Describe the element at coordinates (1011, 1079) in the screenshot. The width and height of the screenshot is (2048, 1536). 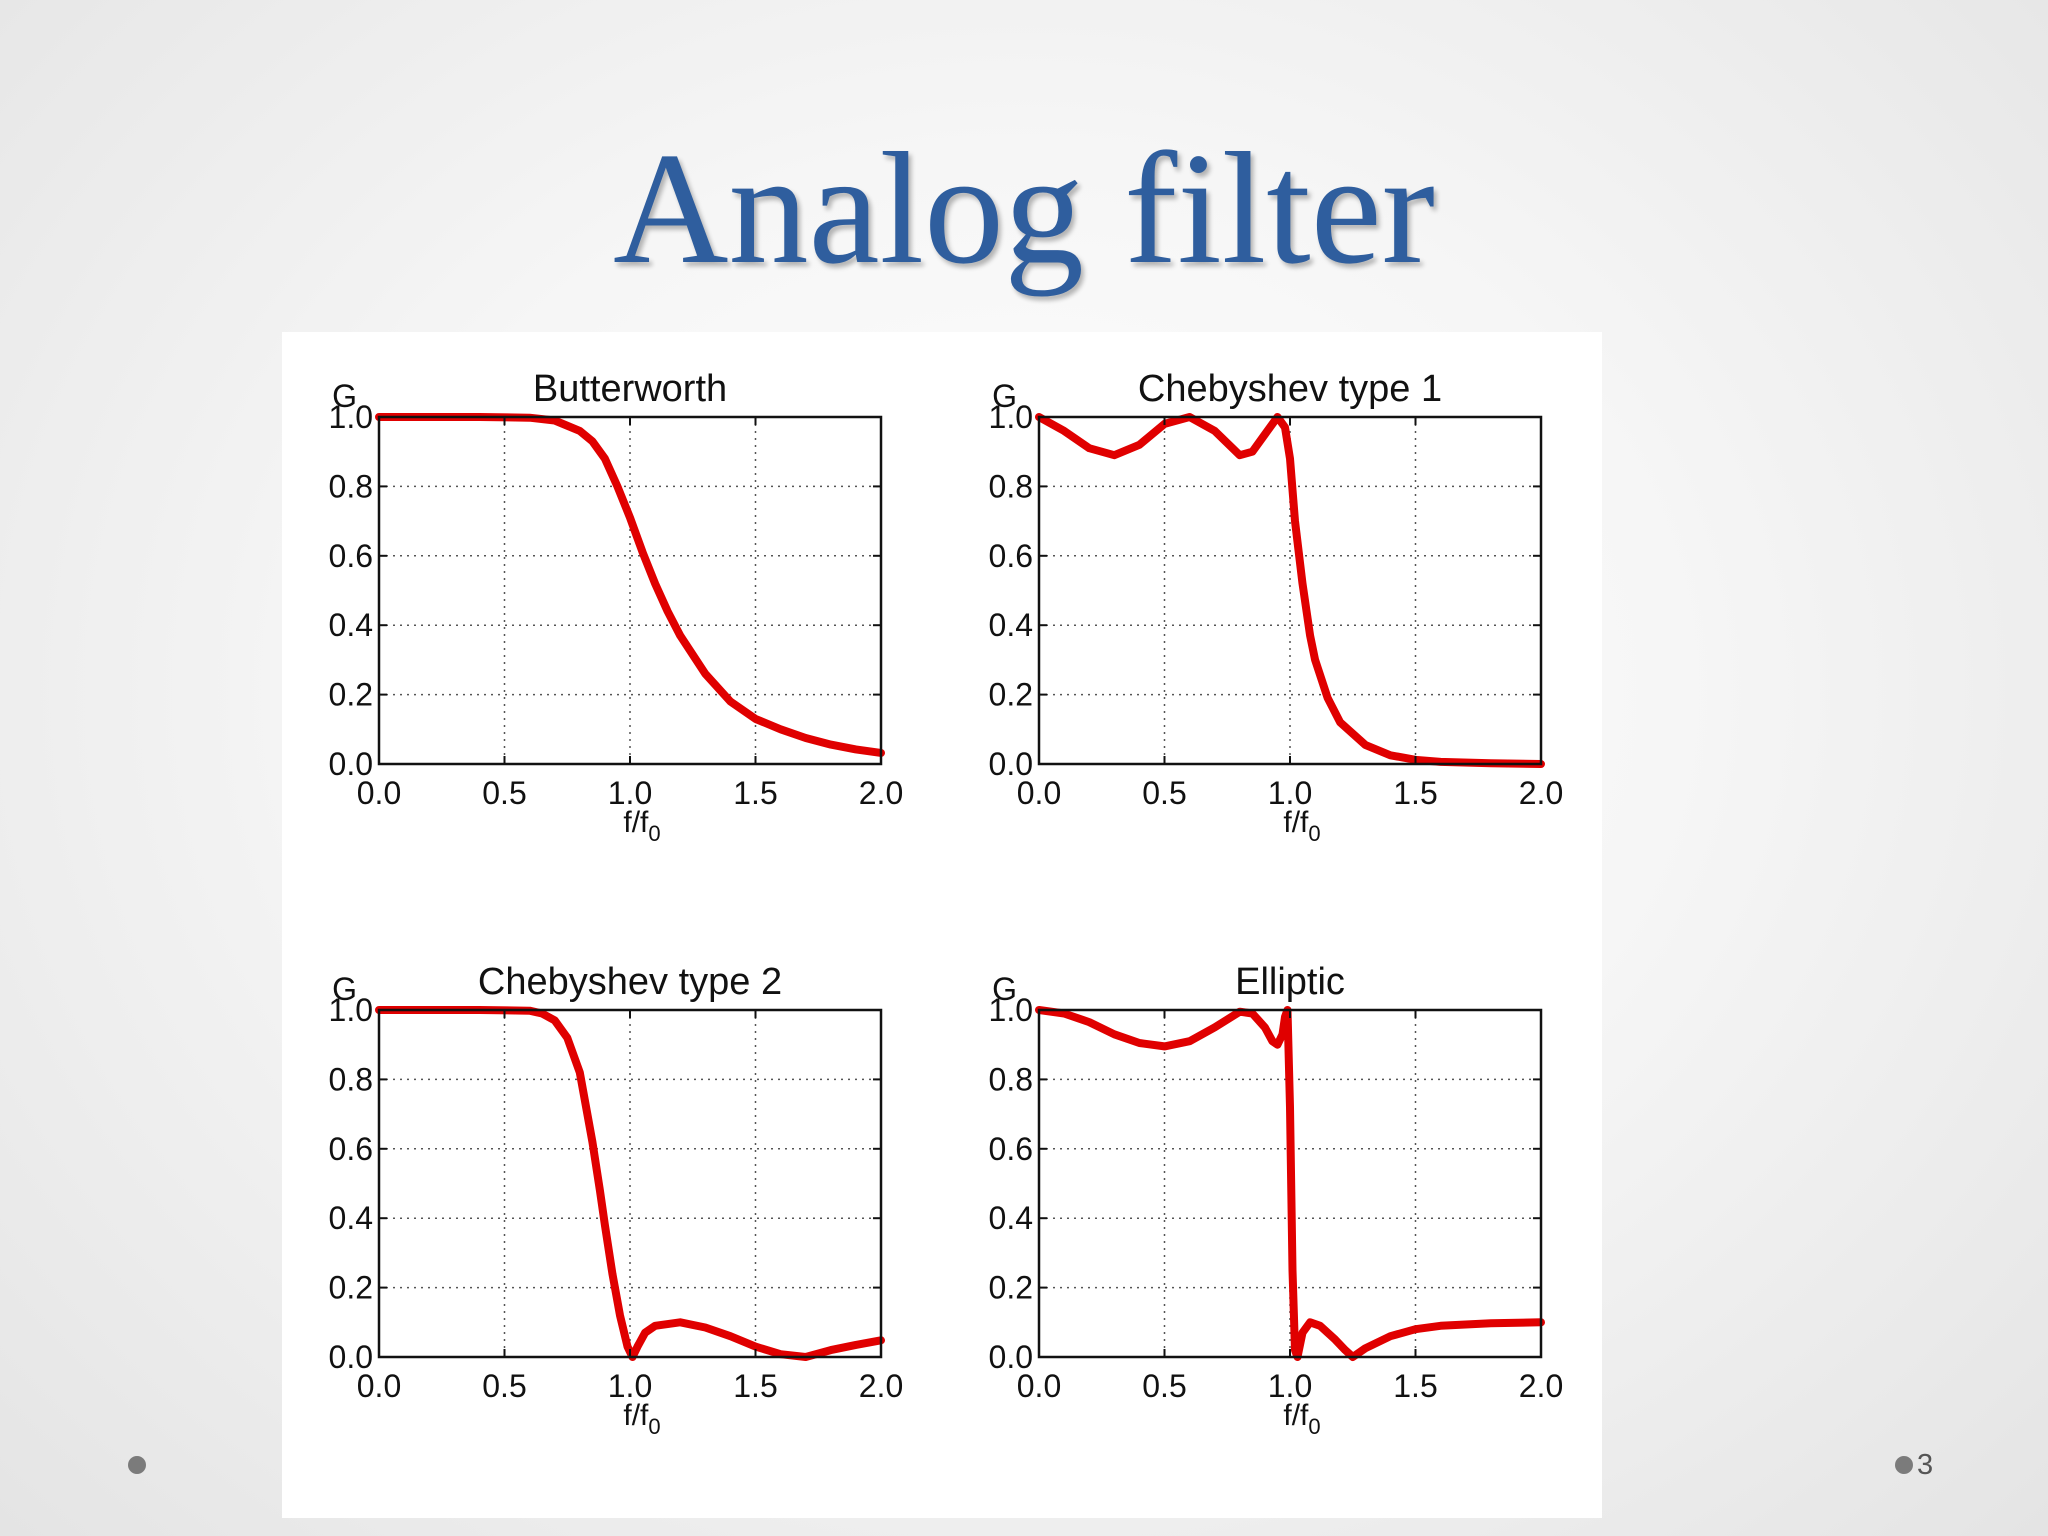
I see `chart-4-ytick-label: 0.8` at that location.